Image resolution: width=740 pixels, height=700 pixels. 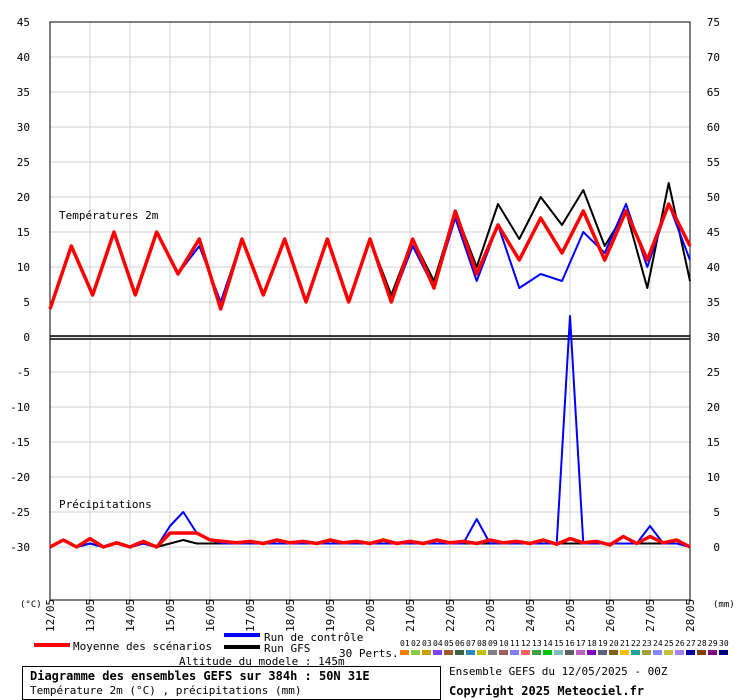 I want to click on perturbation-id: 01, so click(x=405, y=643).